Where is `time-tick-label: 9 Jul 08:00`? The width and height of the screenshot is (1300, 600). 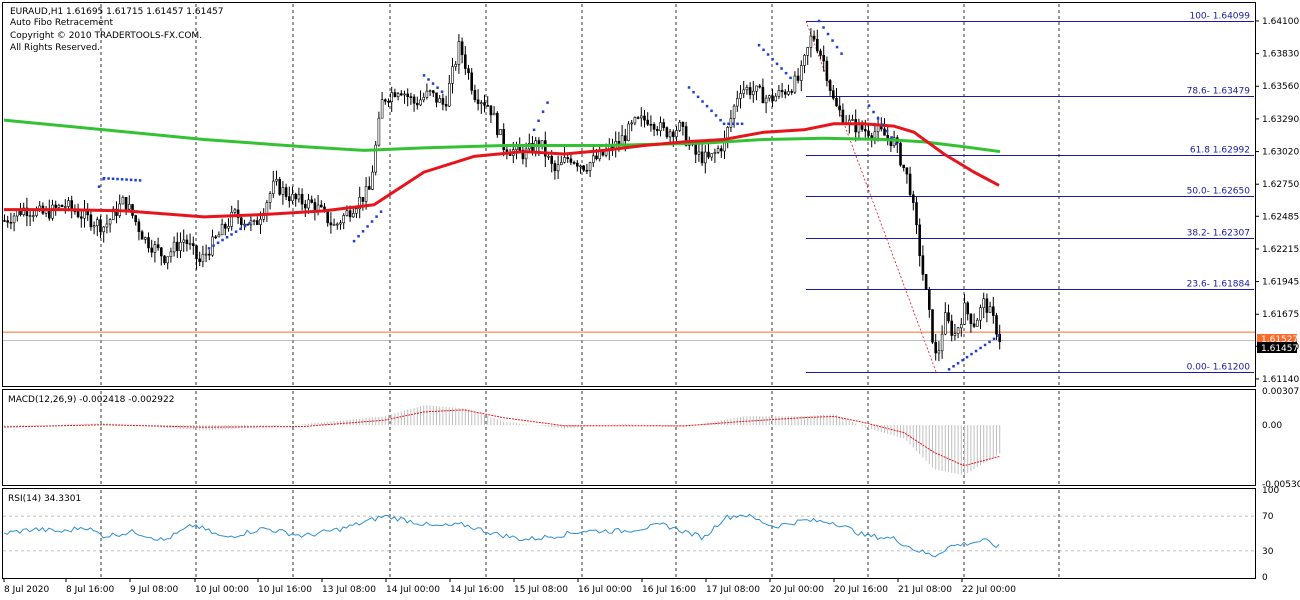 time-tick-label: 9 Jul 08:00 is located at coordinates (154, 590).